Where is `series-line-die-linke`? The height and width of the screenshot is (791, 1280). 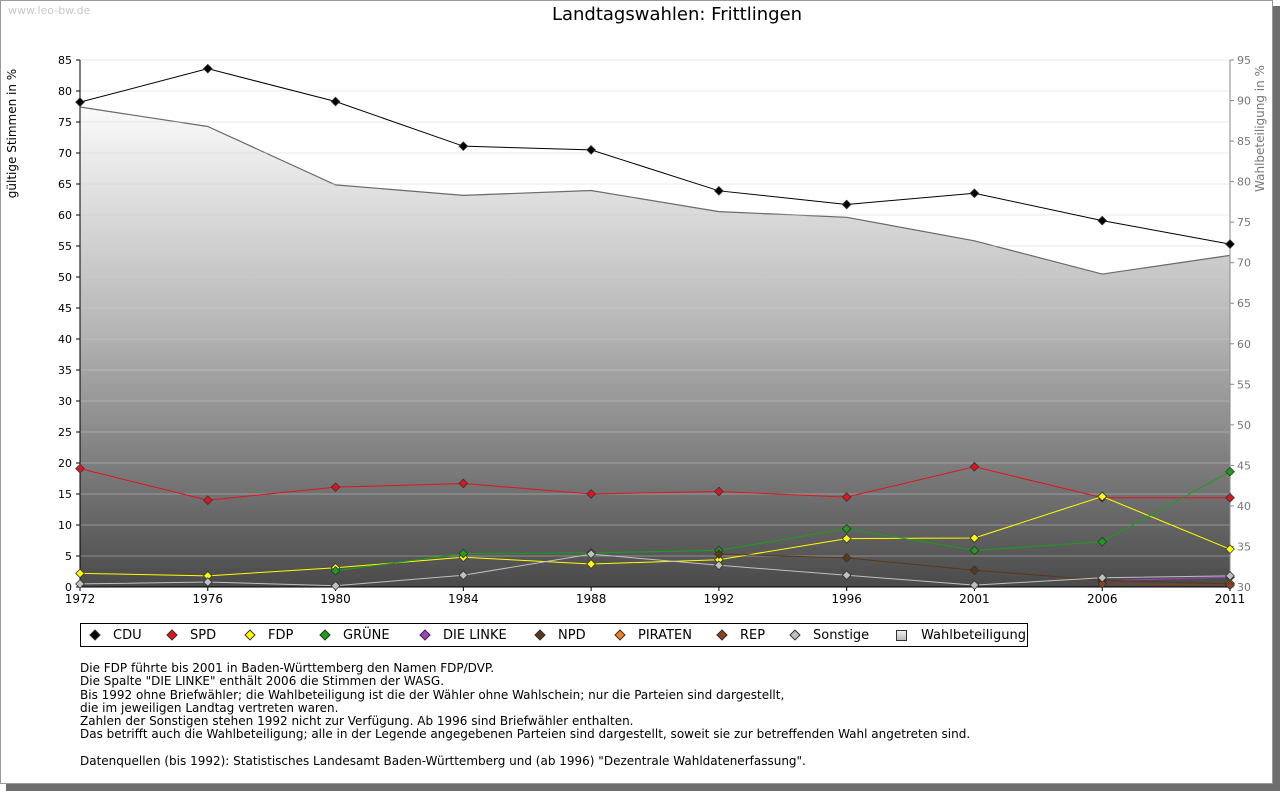 series-line-die-linke is located at coordinates (1166, 579).